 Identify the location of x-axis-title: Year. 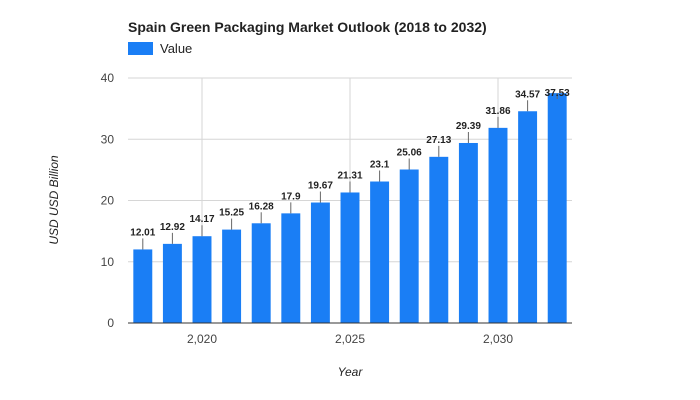
(351, 372).